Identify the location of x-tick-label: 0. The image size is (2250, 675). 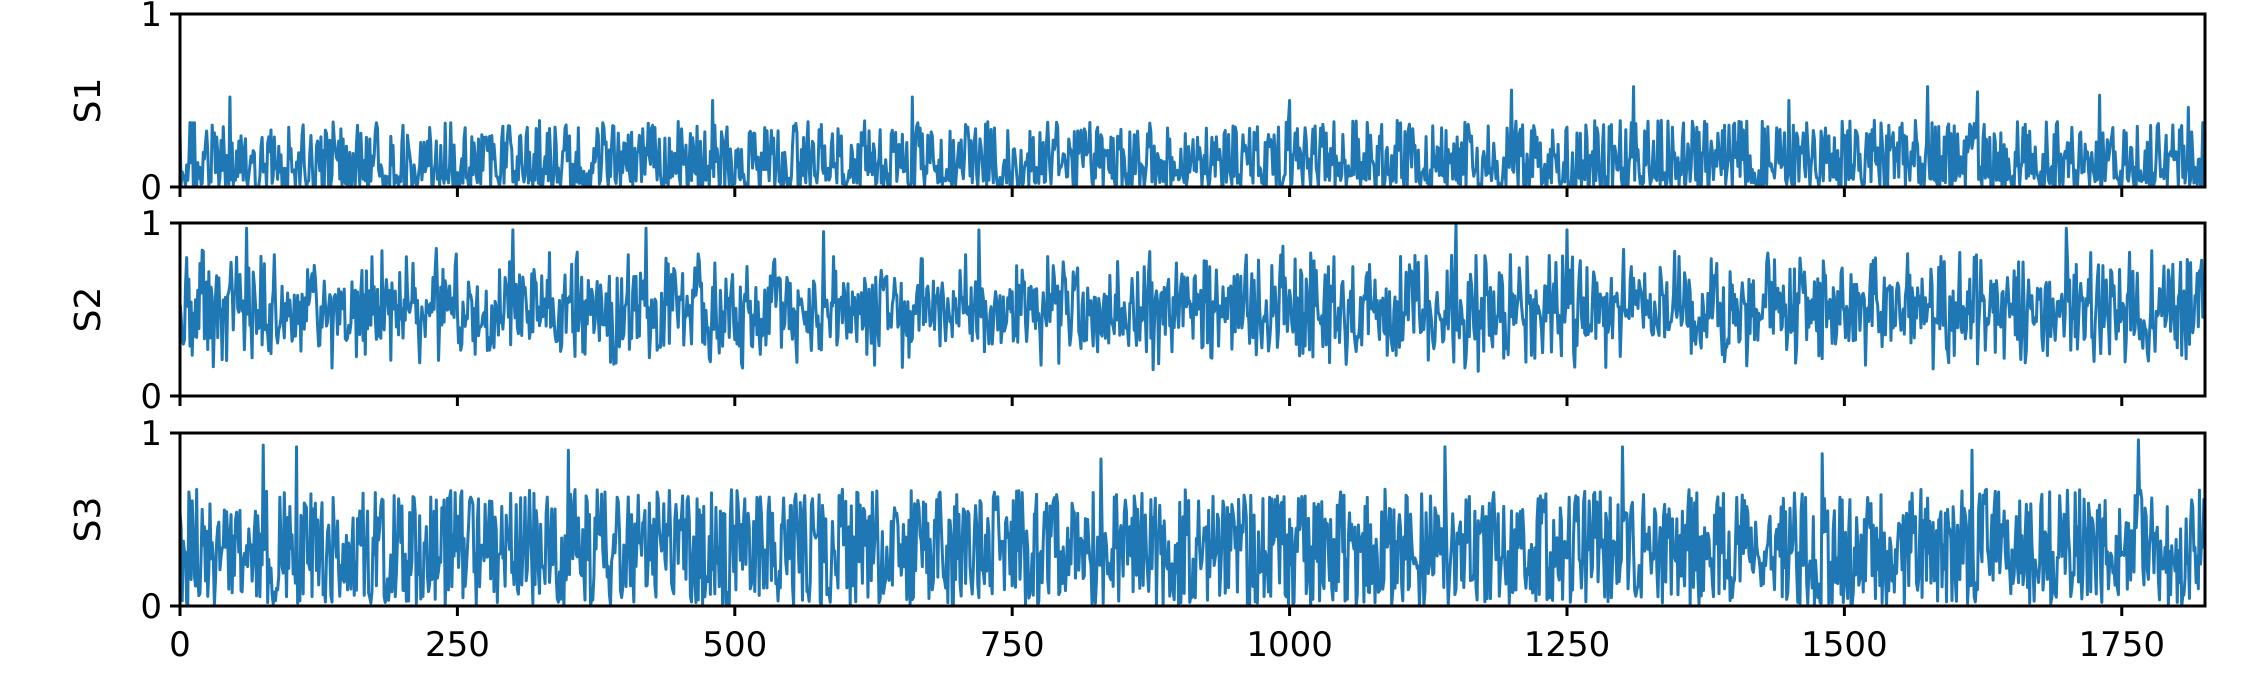
(180, 645).